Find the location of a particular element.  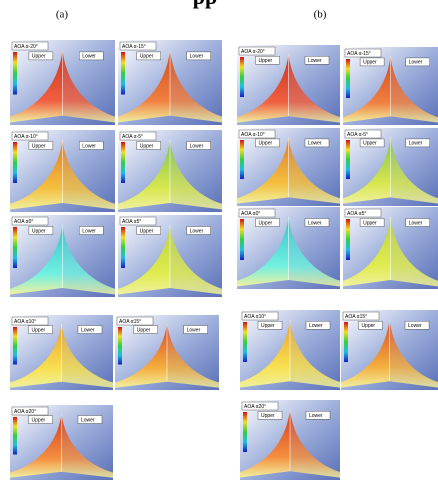

panel: AOA α-20° Upper Lower is located at coordinates (288, 85).